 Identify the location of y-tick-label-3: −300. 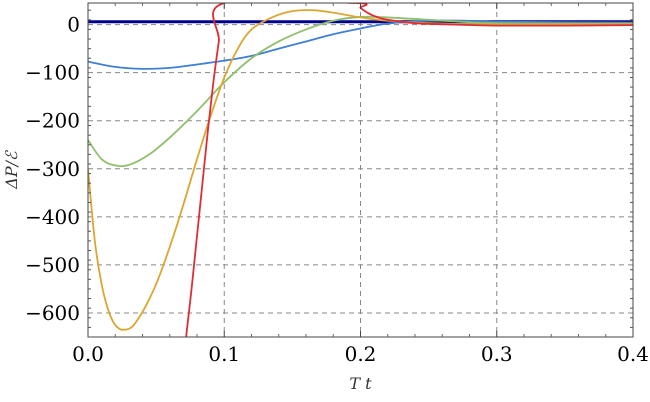
(52, 169).